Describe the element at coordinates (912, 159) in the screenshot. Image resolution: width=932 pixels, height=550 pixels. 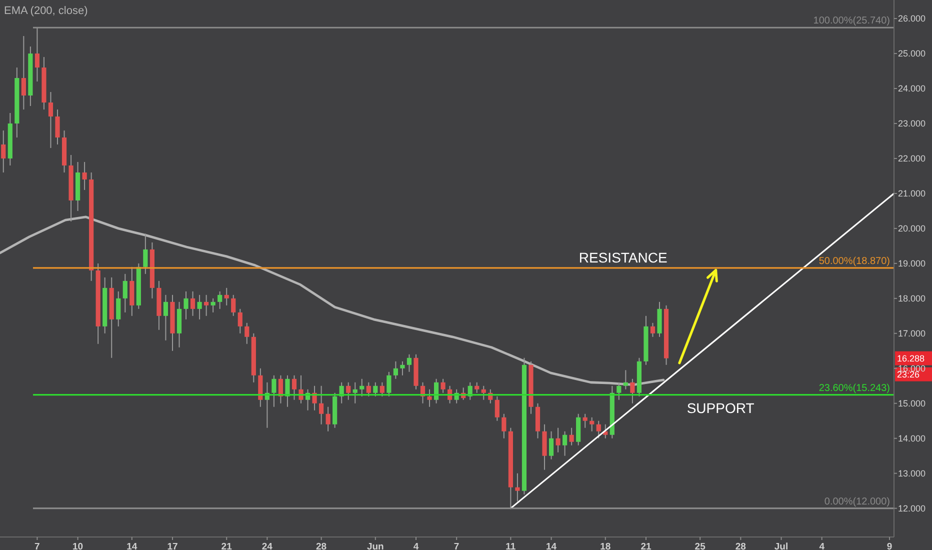
I see `y-tick-label: 22.000` at that location.